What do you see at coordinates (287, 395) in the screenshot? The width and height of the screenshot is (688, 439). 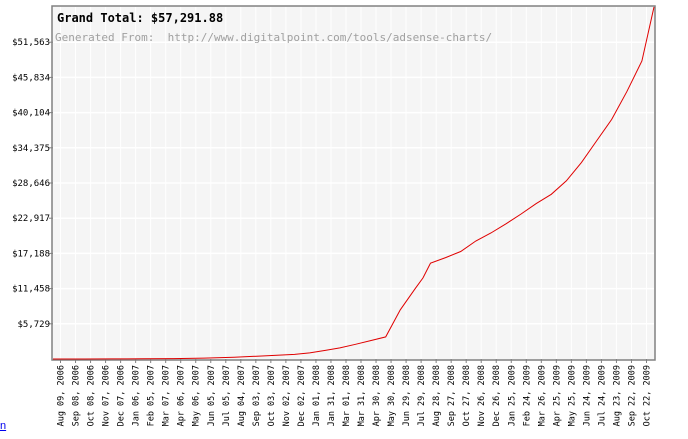 I see `x-tick-label: Nov 02, 2007` at bounding box center [287, 395].